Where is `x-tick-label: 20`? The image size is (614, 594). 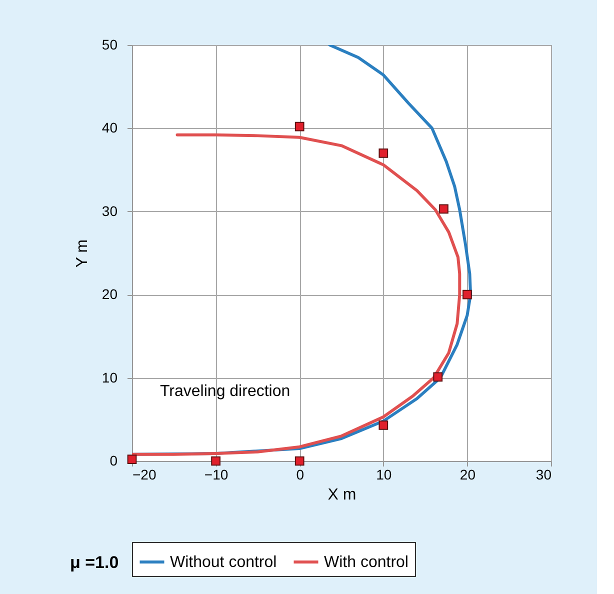
x-tick-label: 20 is located at coordinates (468, 474).